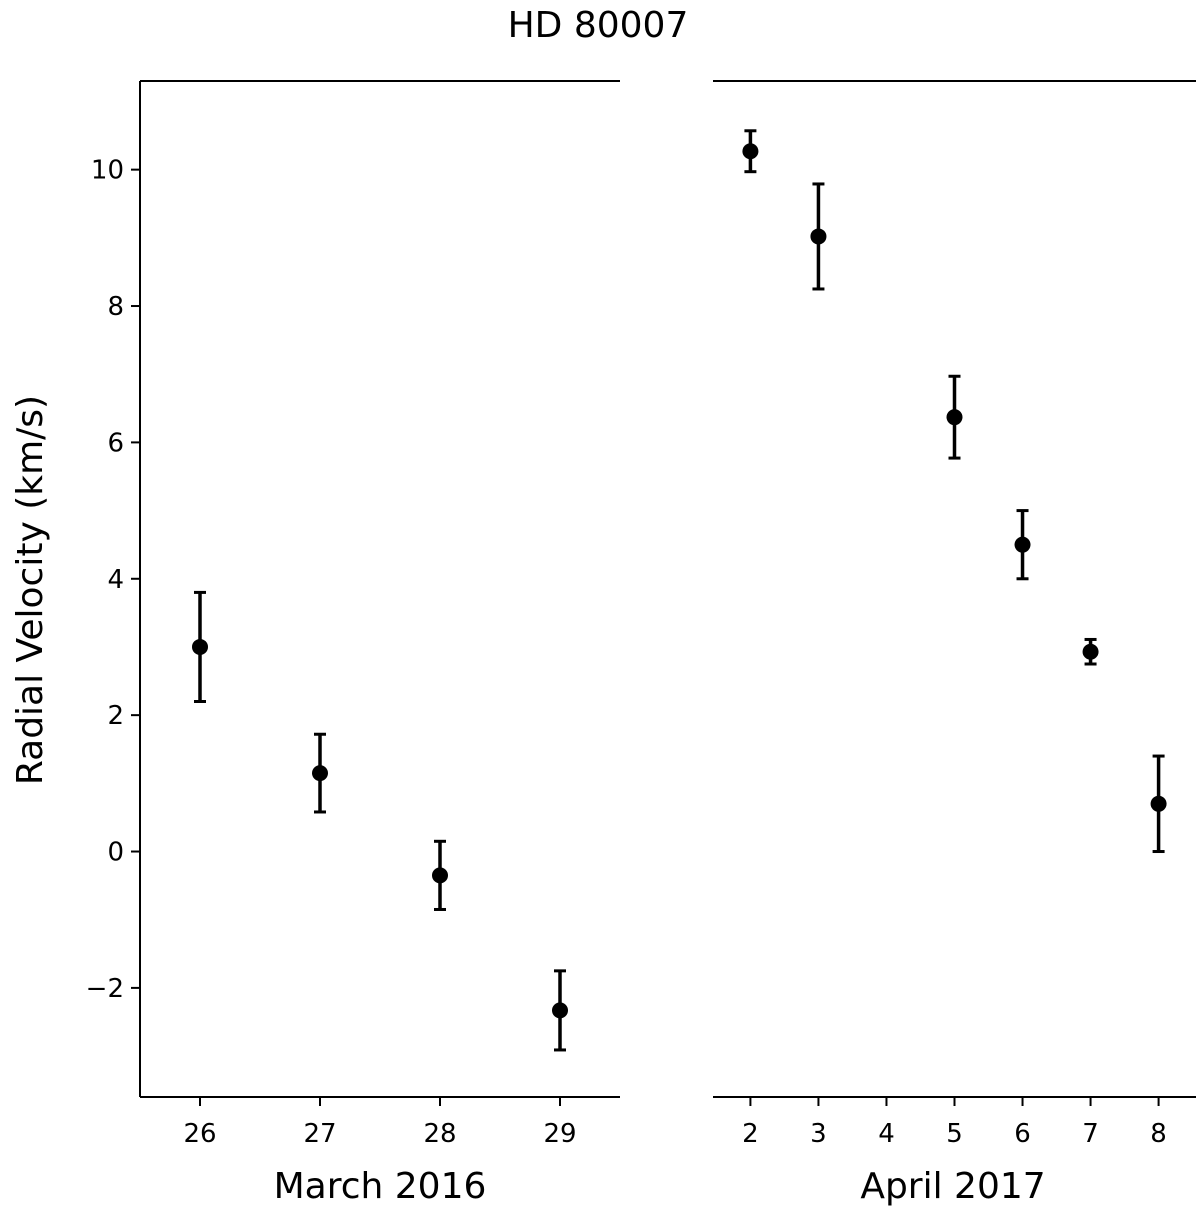  I want to click on x-tick-label-left: 28, so click(439, 1134).